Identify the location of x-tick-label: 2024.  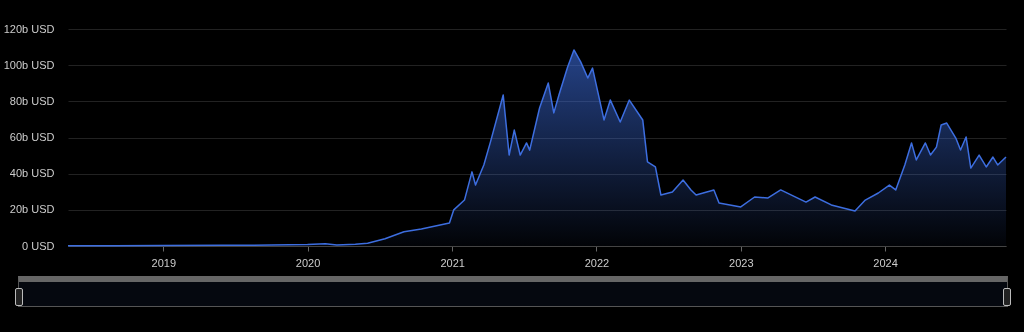
(885, 262).